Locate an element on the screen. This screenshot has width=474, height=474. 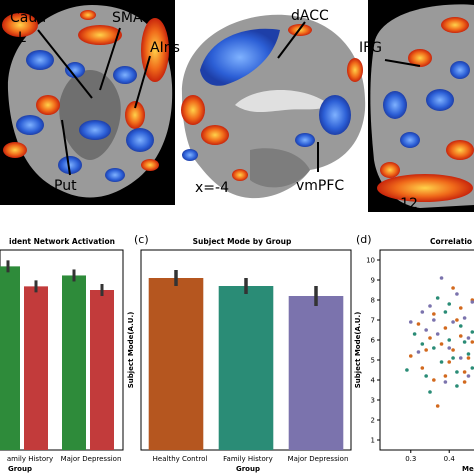
chart3-ytick-label: 2 is located at coordinates (373, 421).